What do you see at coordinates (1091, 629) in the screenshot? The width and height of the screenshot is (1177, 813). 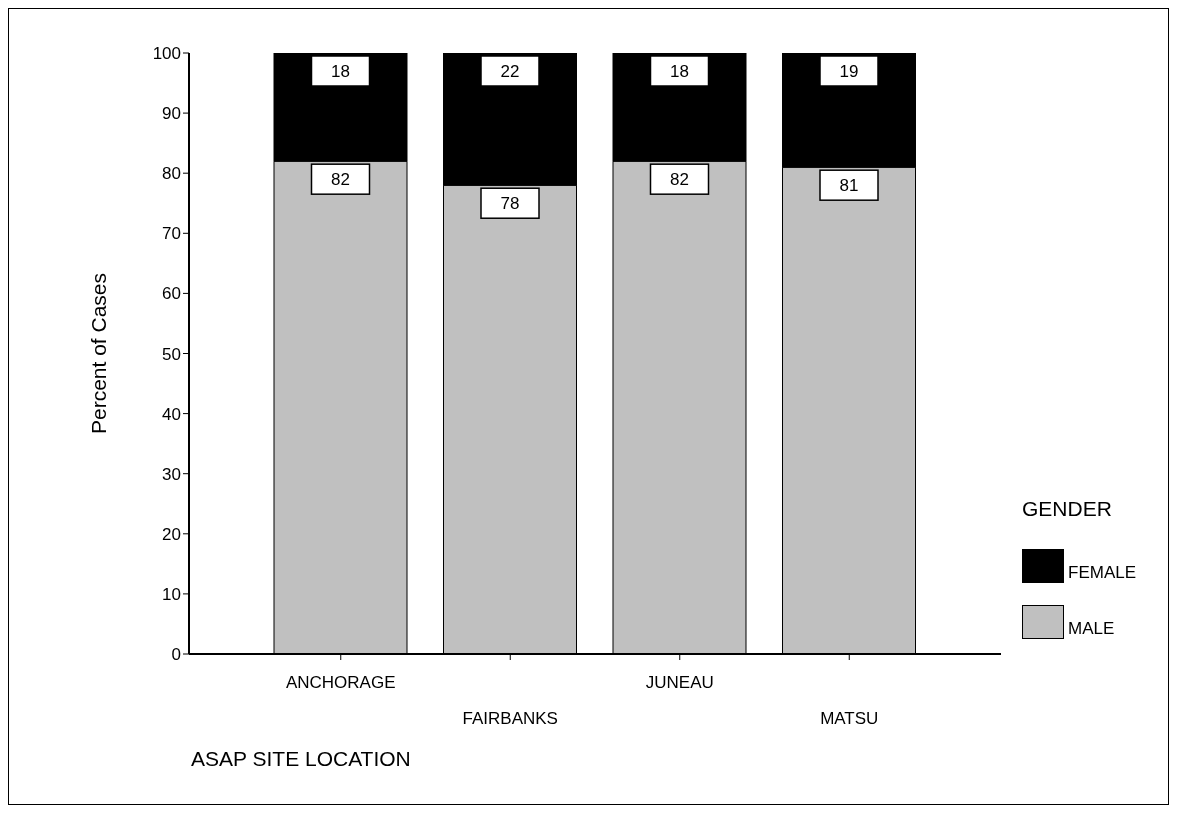 I see `legend-label: MALE` at bounding box center [1091, 629].